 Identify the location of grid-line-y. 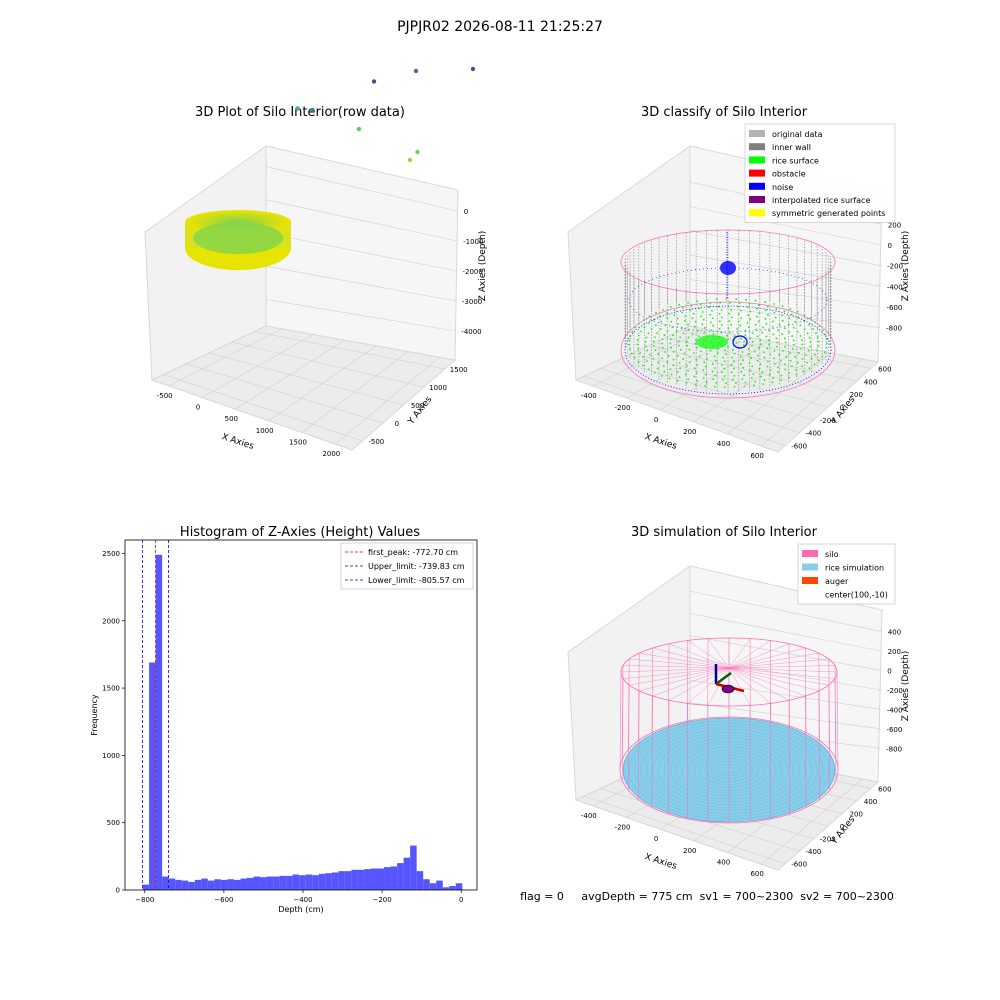
(328, 364).